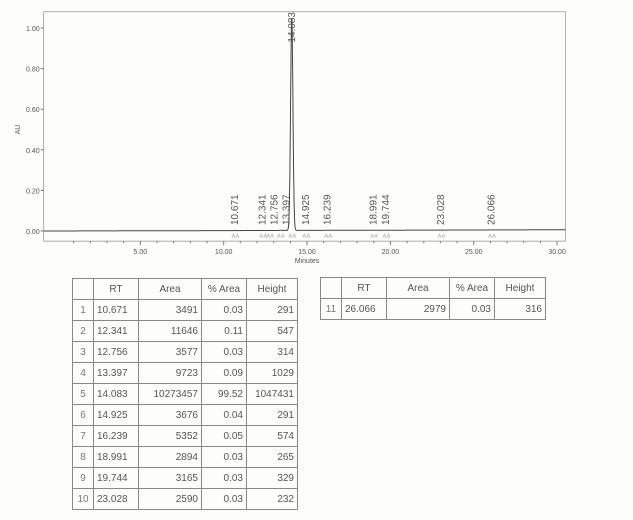  Describe the element at coordinates (331, 309) in the screenshot. I see `peak-index: 11` at that location.